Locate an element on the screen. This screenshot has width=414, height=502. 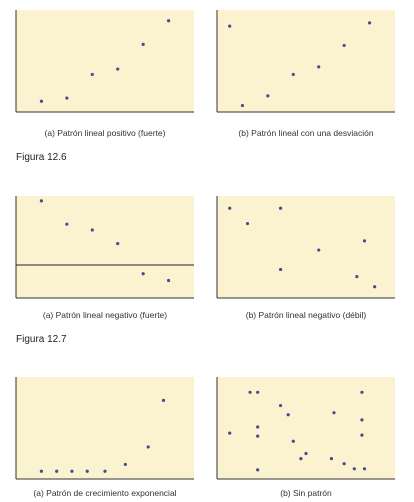
caption-0: (a) Patrón lineal positivo (fuerte) is located at coordinates (105, 133).